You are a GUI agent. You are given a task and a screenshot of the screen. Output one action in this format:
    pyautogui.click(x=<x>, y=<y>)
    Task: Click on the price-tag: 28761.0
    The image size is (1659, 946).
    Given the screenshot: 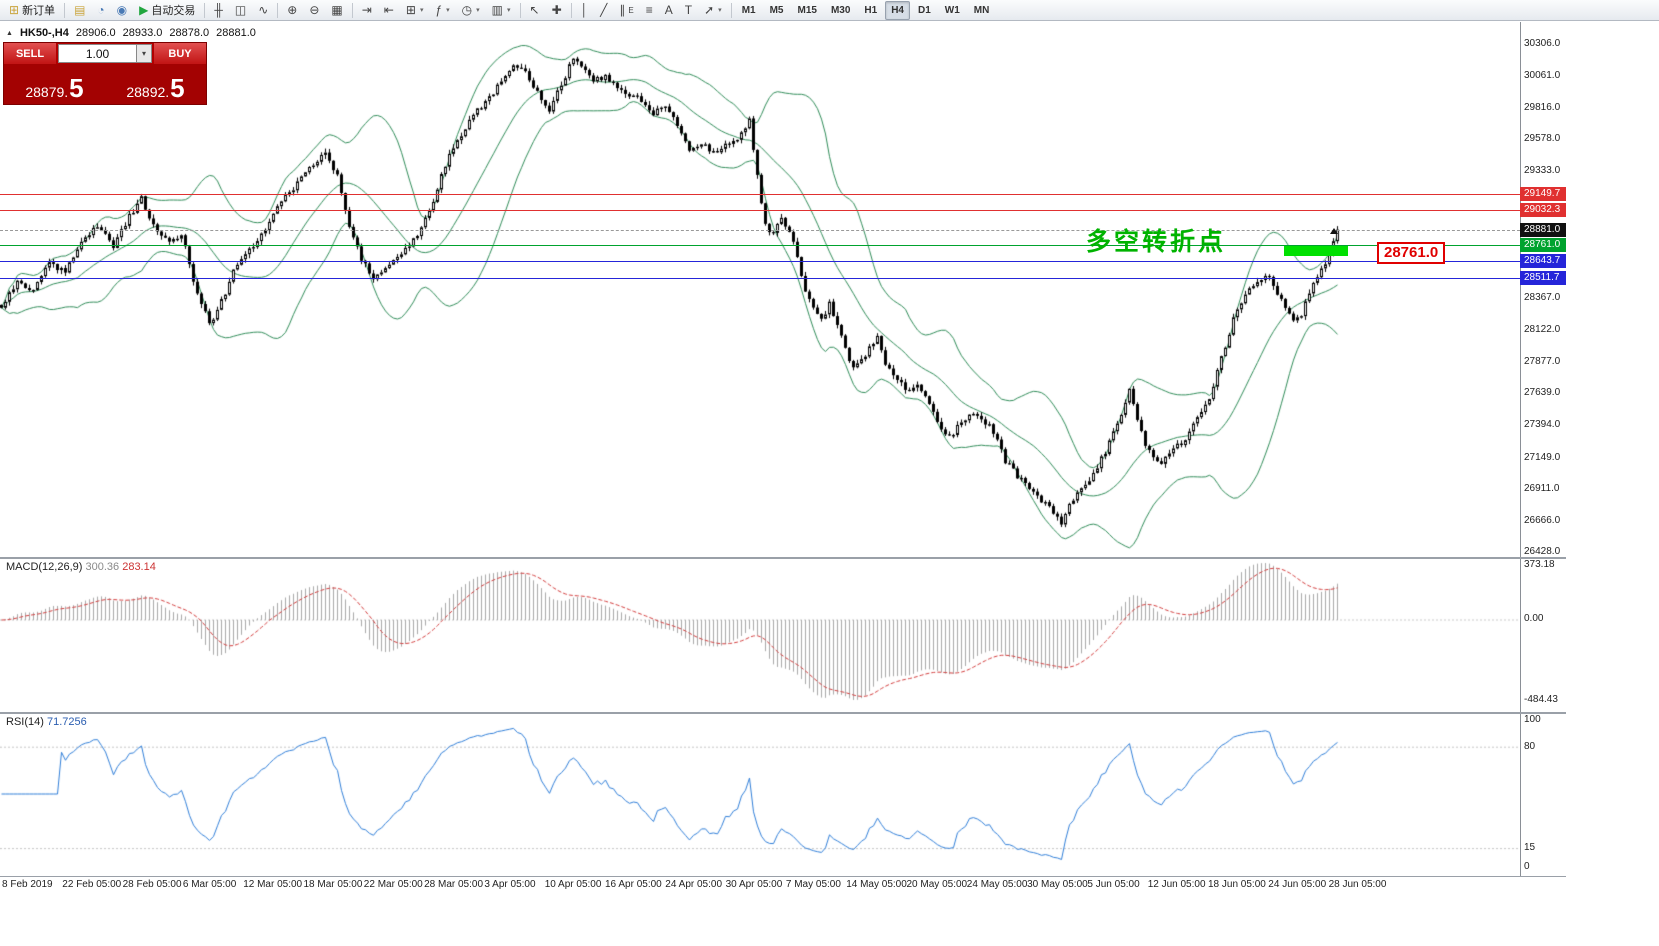 What is the action you would take?
    pyautogui.click(x=1411, y=253)
    